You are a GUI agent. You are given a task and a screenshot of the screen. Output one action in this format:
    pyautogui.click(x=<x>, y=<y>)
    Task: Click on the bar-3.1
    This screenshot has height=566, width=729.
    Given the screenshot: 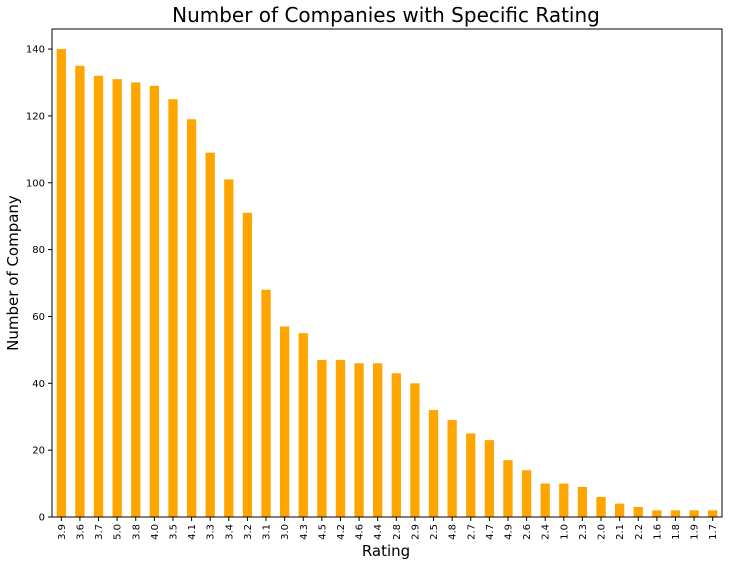 What is the action you would take?
    pyautogui.click(x=266, y=403)
    